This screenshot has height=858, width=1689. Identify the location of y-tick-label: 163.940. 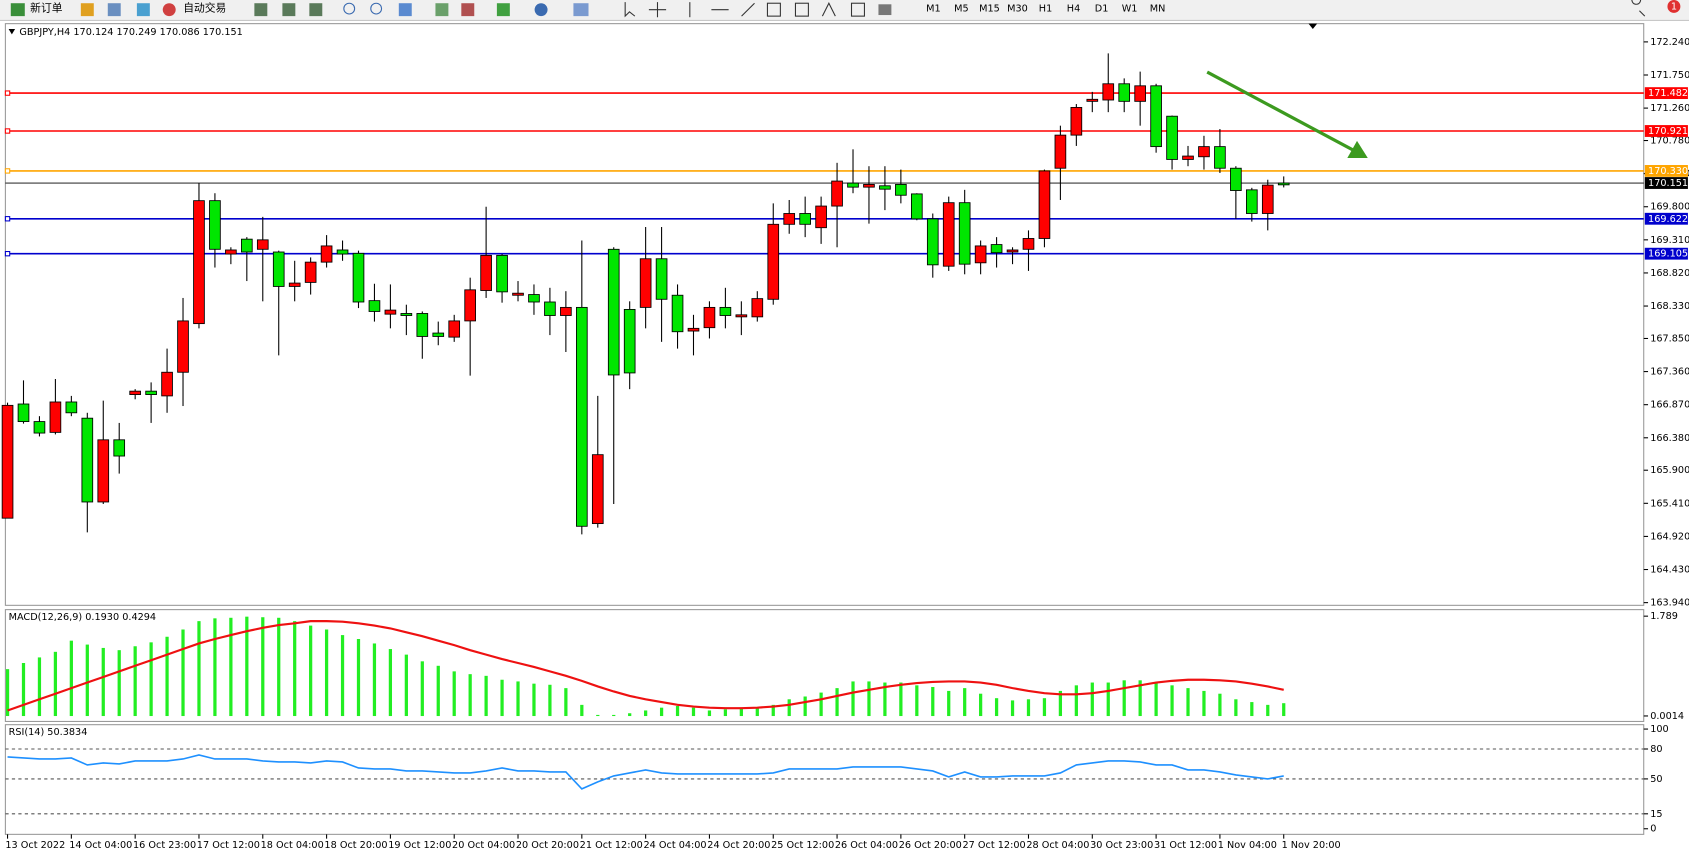
(1669, 603).